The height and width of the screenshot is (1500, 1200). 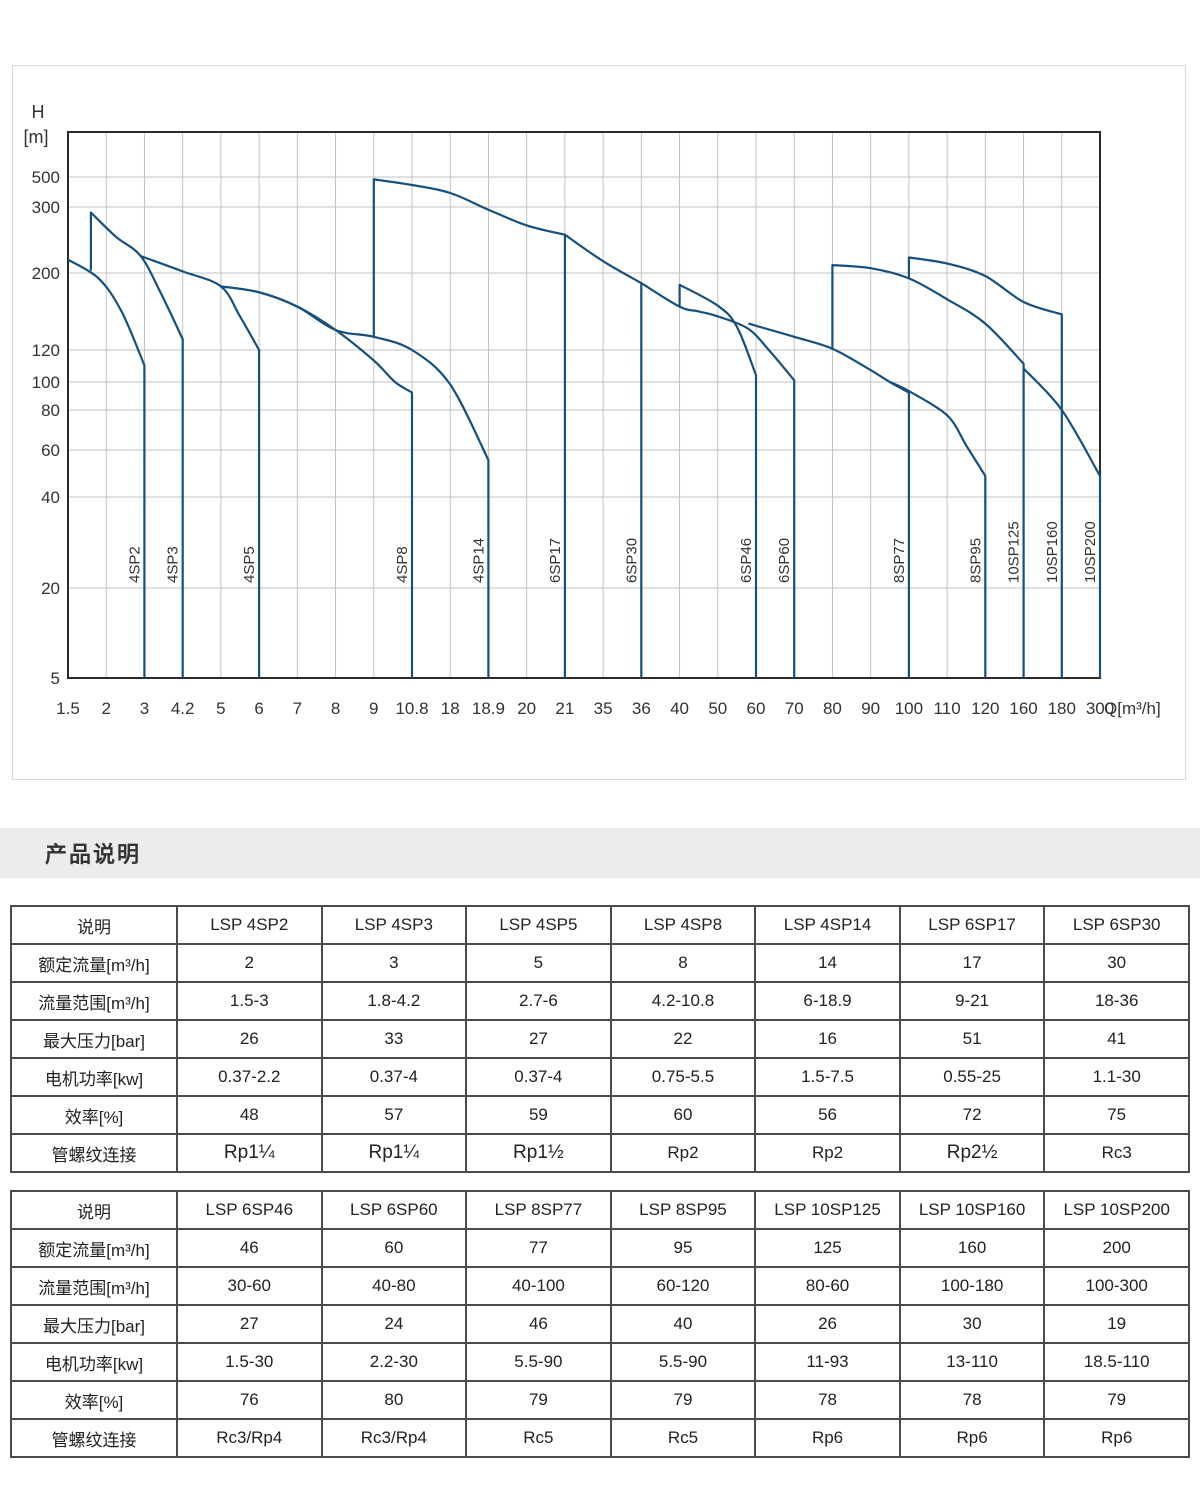 I want to click on value-cell: 11-93, so click(x=827, y=1362).